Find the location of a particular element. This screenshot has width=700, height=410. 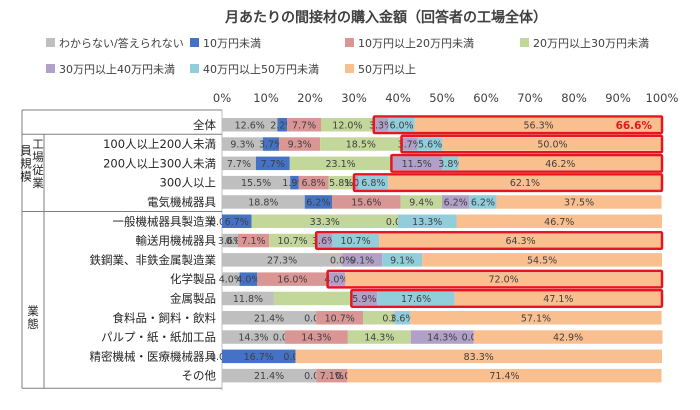

x-axis-ticks: 0% 10% 20% 30% 40% 50% 60% 70% 80% 90% 100% is located at coordinates (446, 98).